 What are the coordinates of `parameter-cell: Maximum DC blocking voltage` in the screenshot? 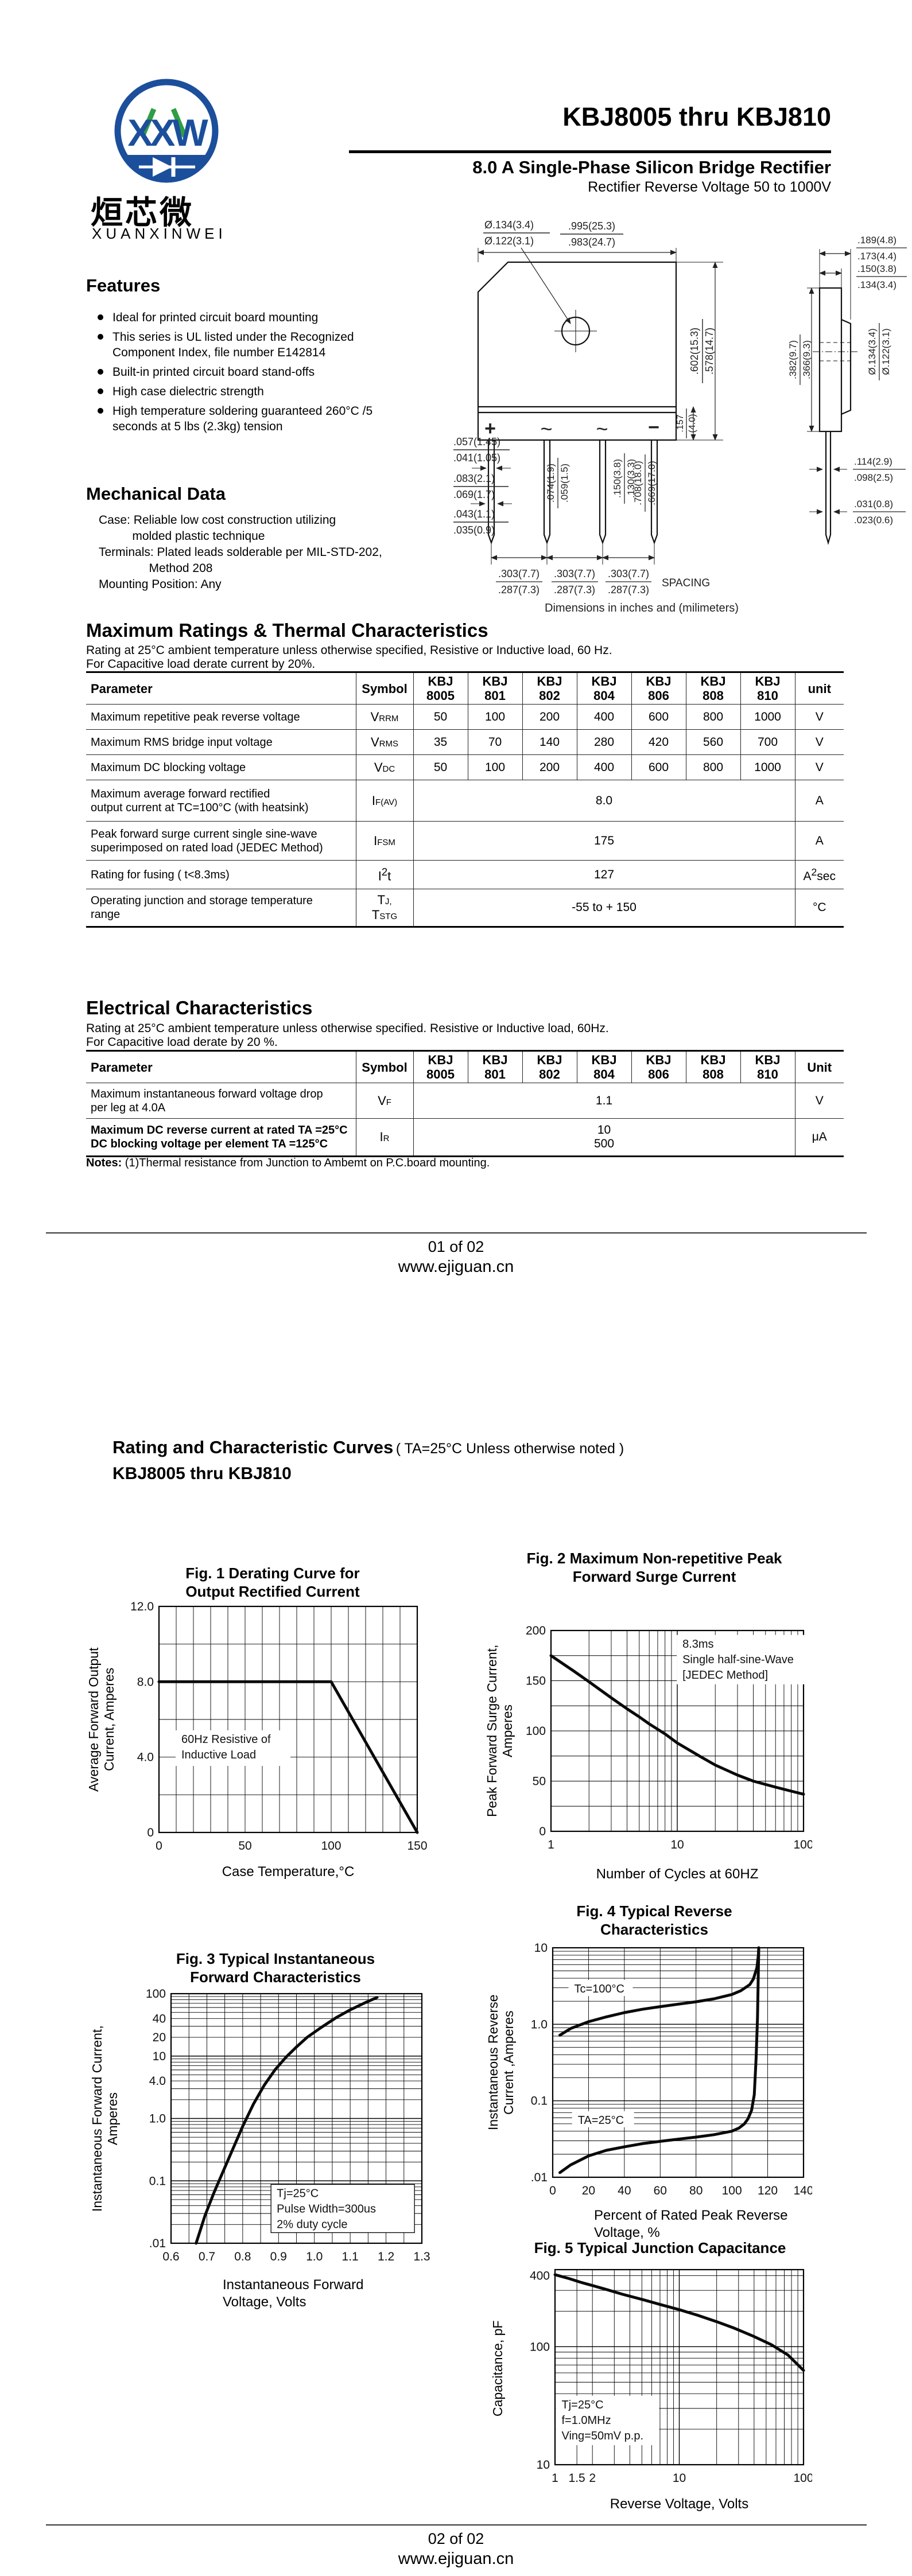 It's located at (221, 767).